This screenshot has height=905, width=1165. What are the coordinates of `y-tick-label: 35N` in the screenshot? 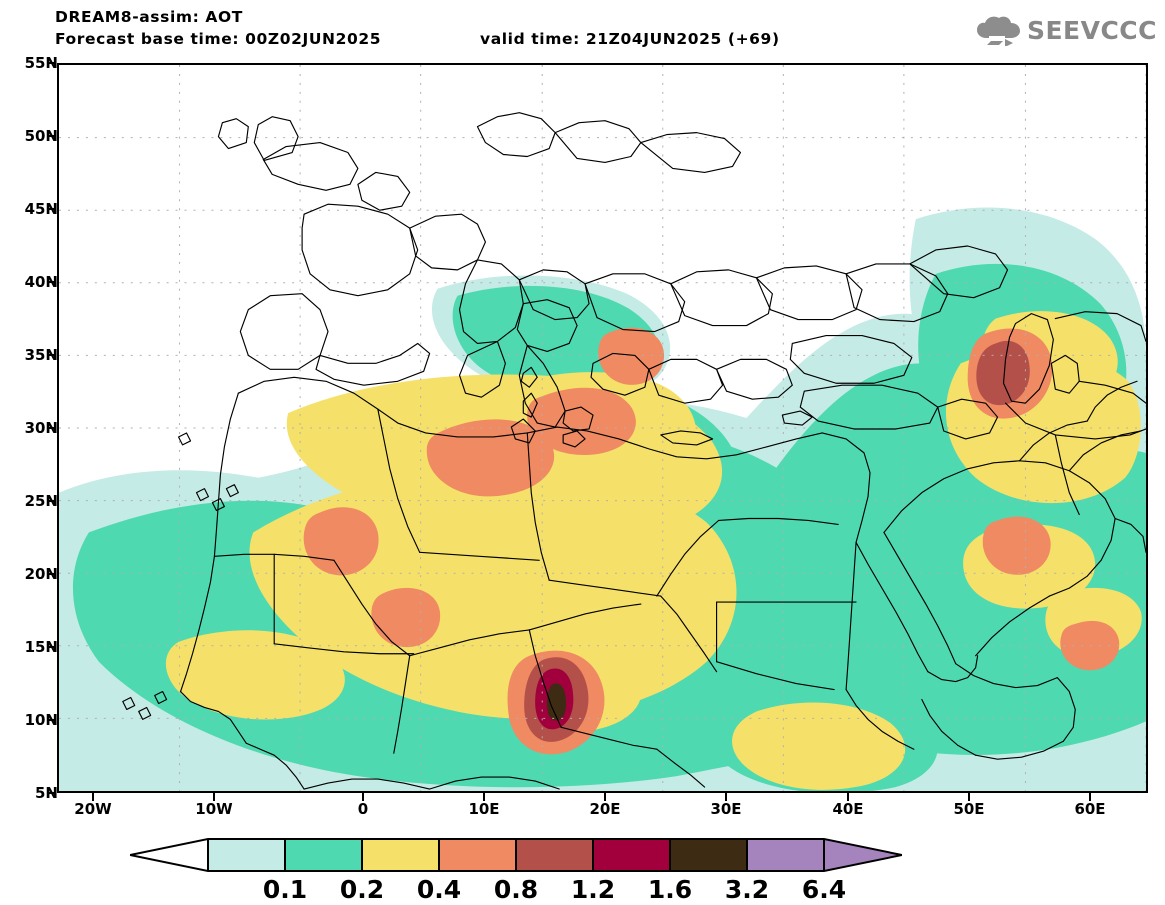 It's located at (41, 355).